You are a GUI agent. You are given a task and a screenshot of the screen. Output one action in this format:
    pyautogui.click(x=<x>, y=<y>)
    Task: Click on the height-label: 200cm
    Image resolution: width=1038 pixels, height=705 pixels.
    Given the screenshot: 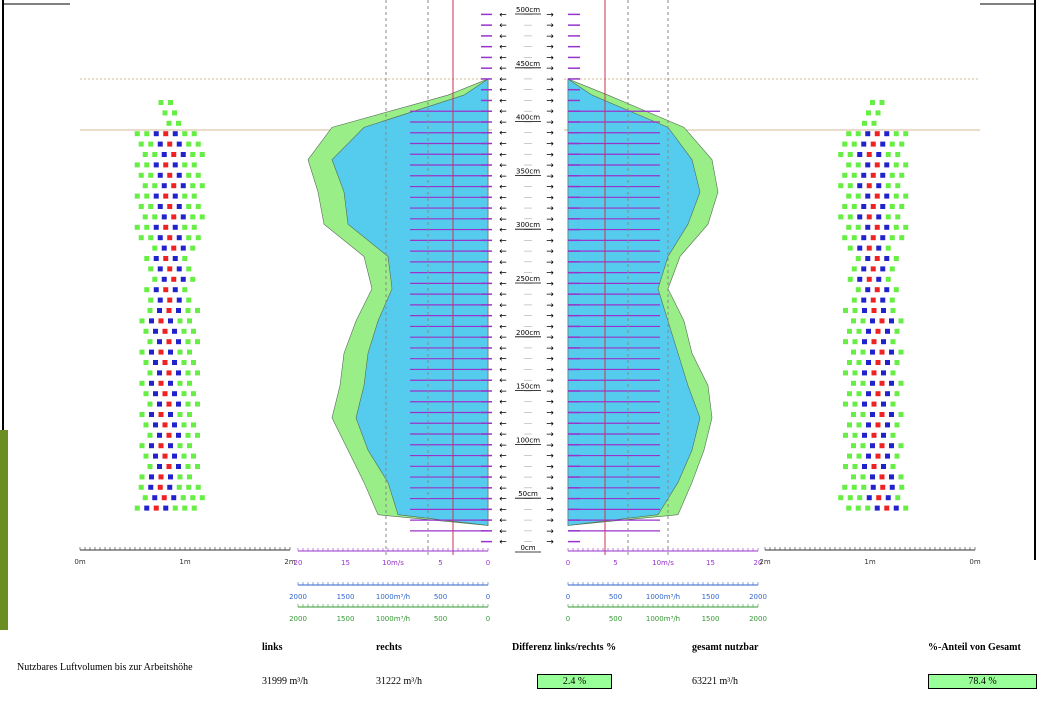 What is the action you would take?
    pyautogui.click(x=528, y=333)
    